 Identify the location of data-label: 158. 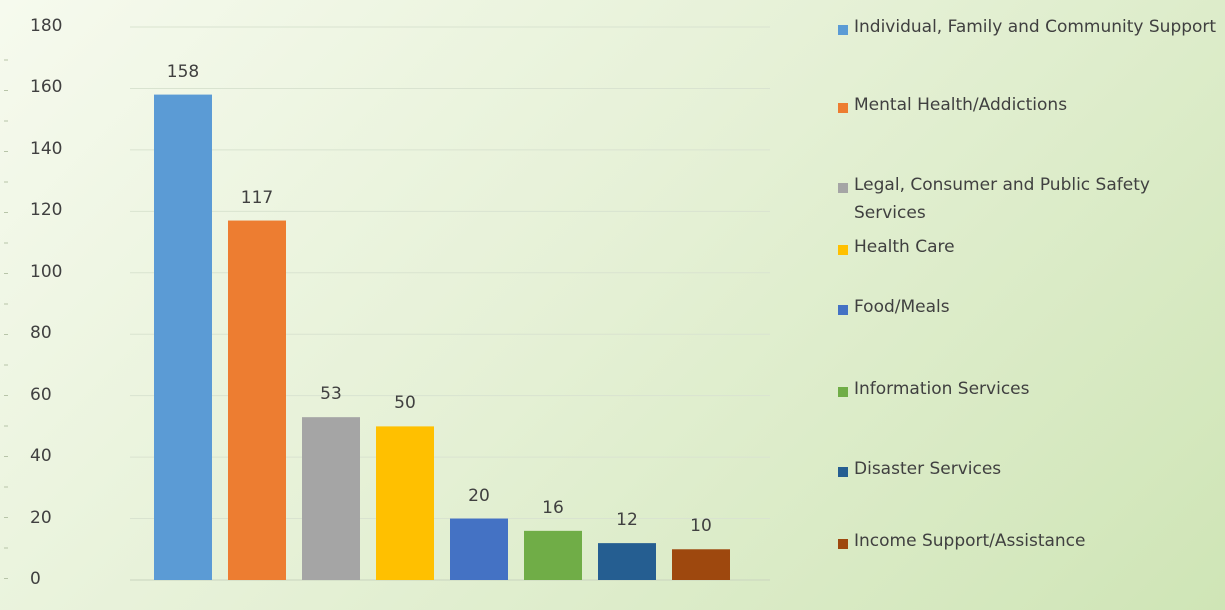
(183, 71).